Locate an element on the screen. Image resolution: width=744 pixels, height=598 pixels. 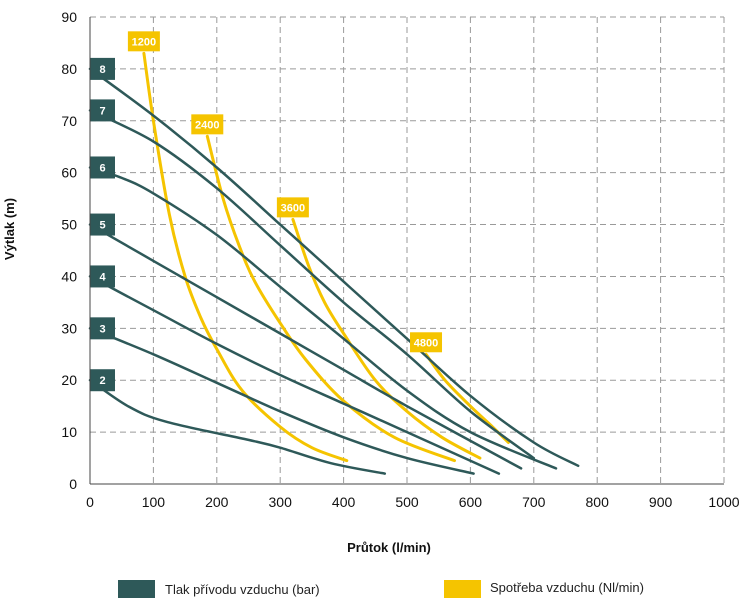
consumption-badge-4800: 4800 is located at coordinates (426, 342).